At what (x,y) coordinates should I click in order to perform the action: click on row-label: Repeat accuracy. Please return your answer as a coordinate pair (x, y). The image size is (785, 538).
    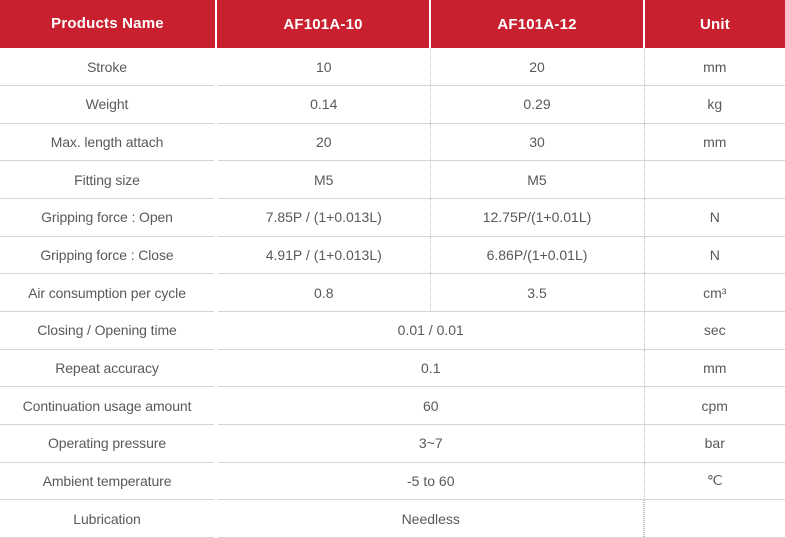
    Looking at the image, I should click on (109, 368).